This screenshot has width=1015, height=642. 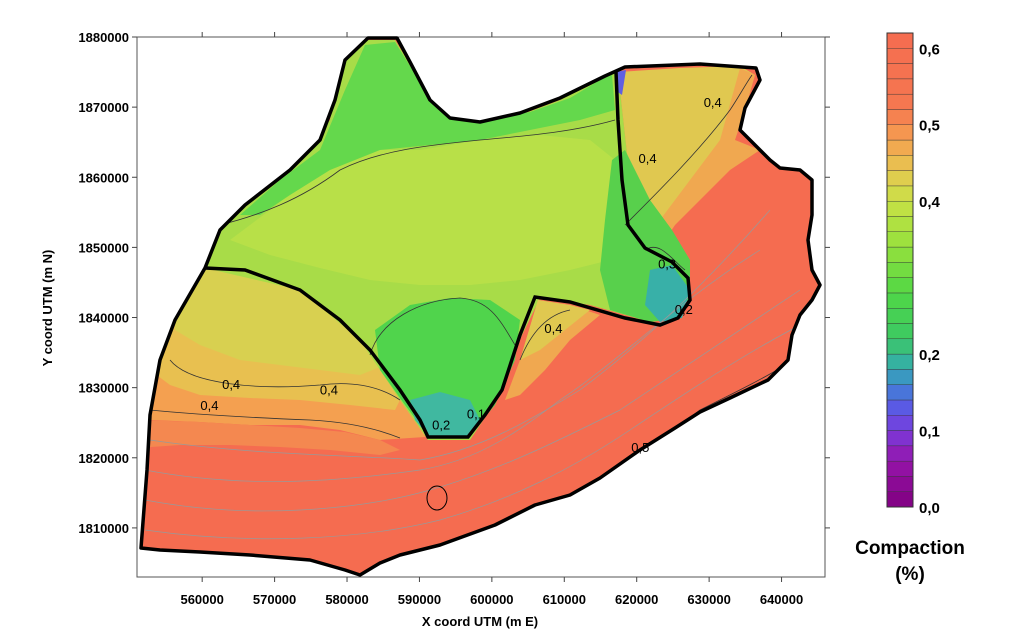 What do you see at coordinates (476, 414) in the screenshot?
I see `contour-label: 0,1` at bounding box center [476, 414].